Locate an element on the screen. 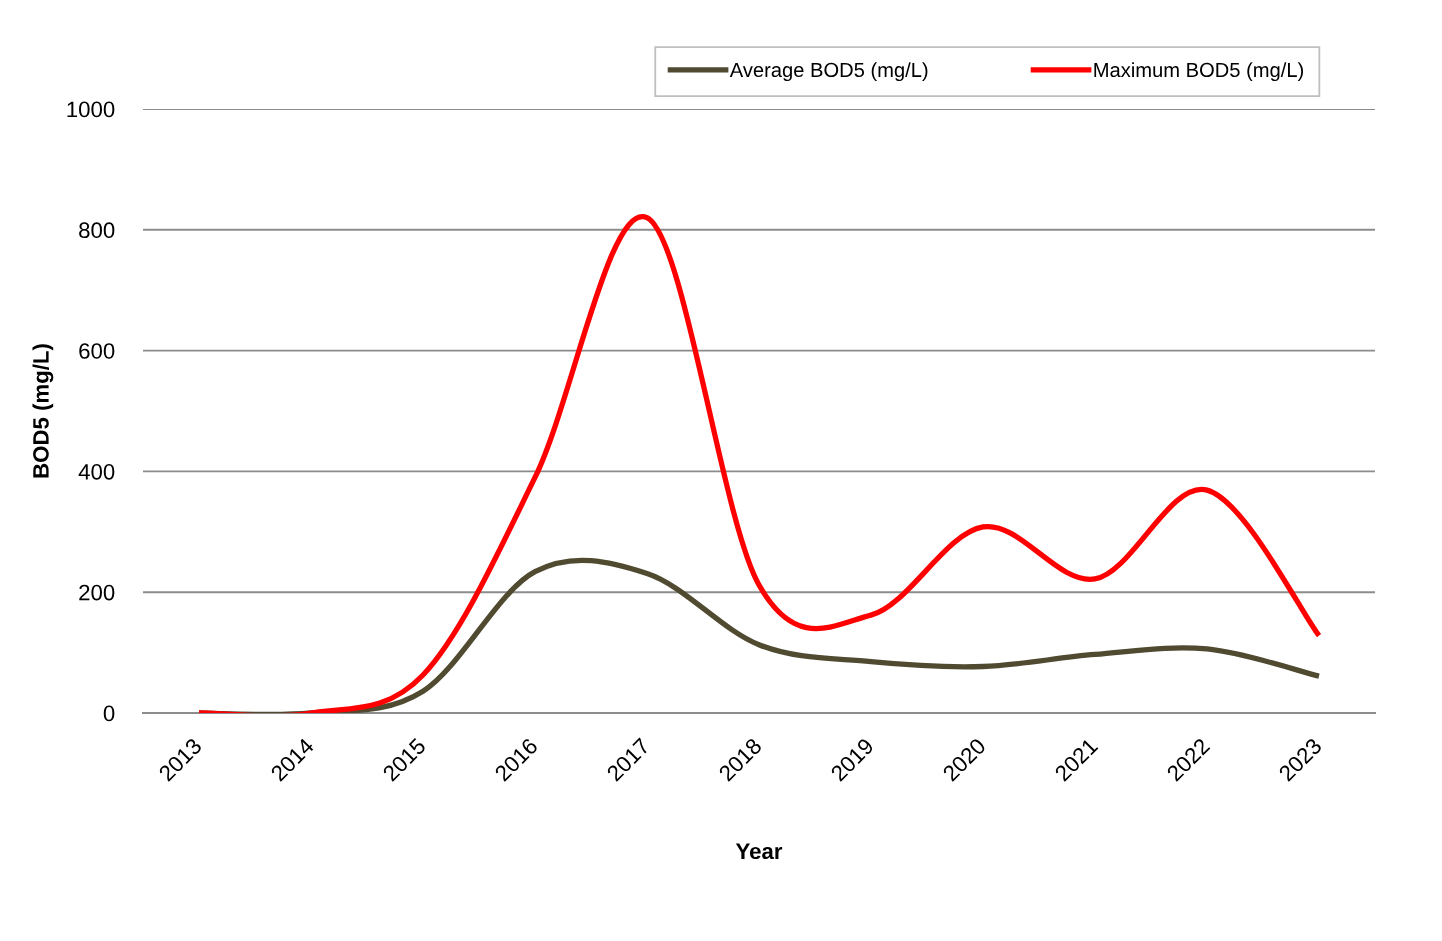  legend-label: Average BOD5 (mg/L) is located at coordinates (828, 72).